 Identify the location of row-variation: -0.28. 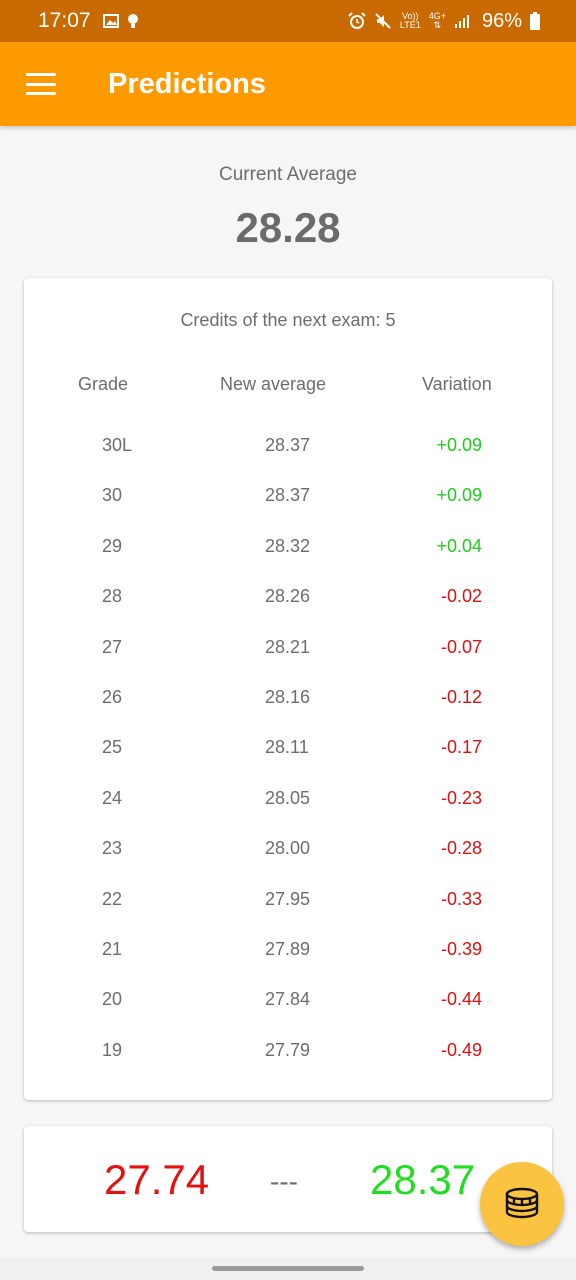
(461, 848).